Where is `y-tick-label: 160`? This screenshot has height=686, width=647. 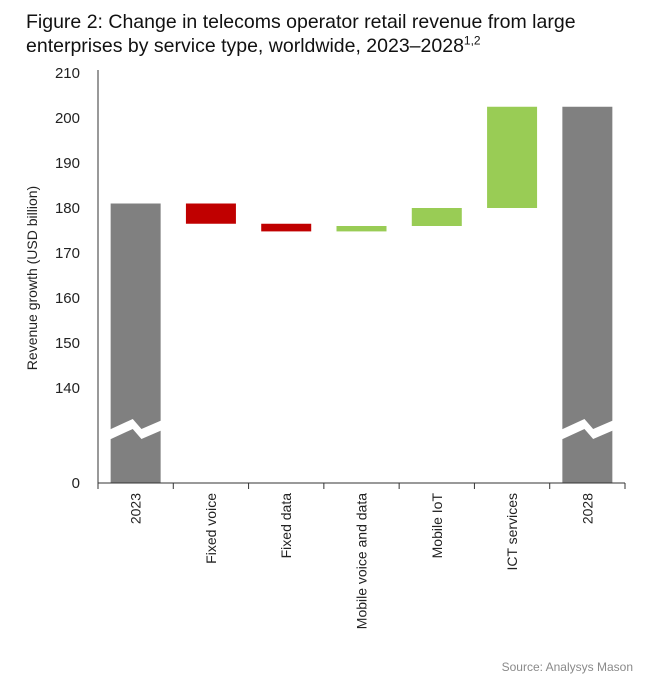
y-tick-label: 160 is located at coordinates (67, 298).